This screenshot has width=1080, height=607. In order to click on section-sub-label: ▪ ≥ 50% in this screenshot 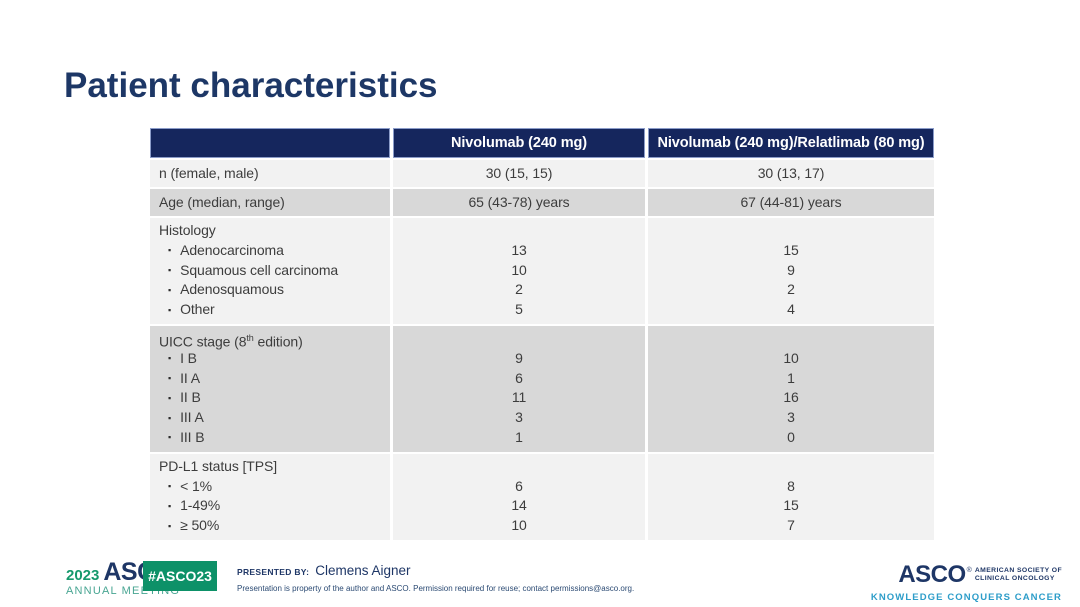, I will do `click(194, 525)`.